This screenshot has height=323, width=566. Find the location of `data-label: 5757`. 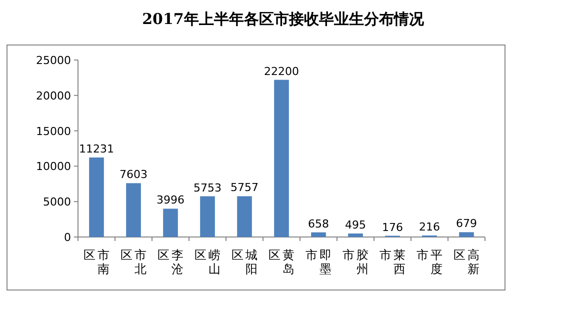

data-label: 5757 is located at coordinates (244, 187).